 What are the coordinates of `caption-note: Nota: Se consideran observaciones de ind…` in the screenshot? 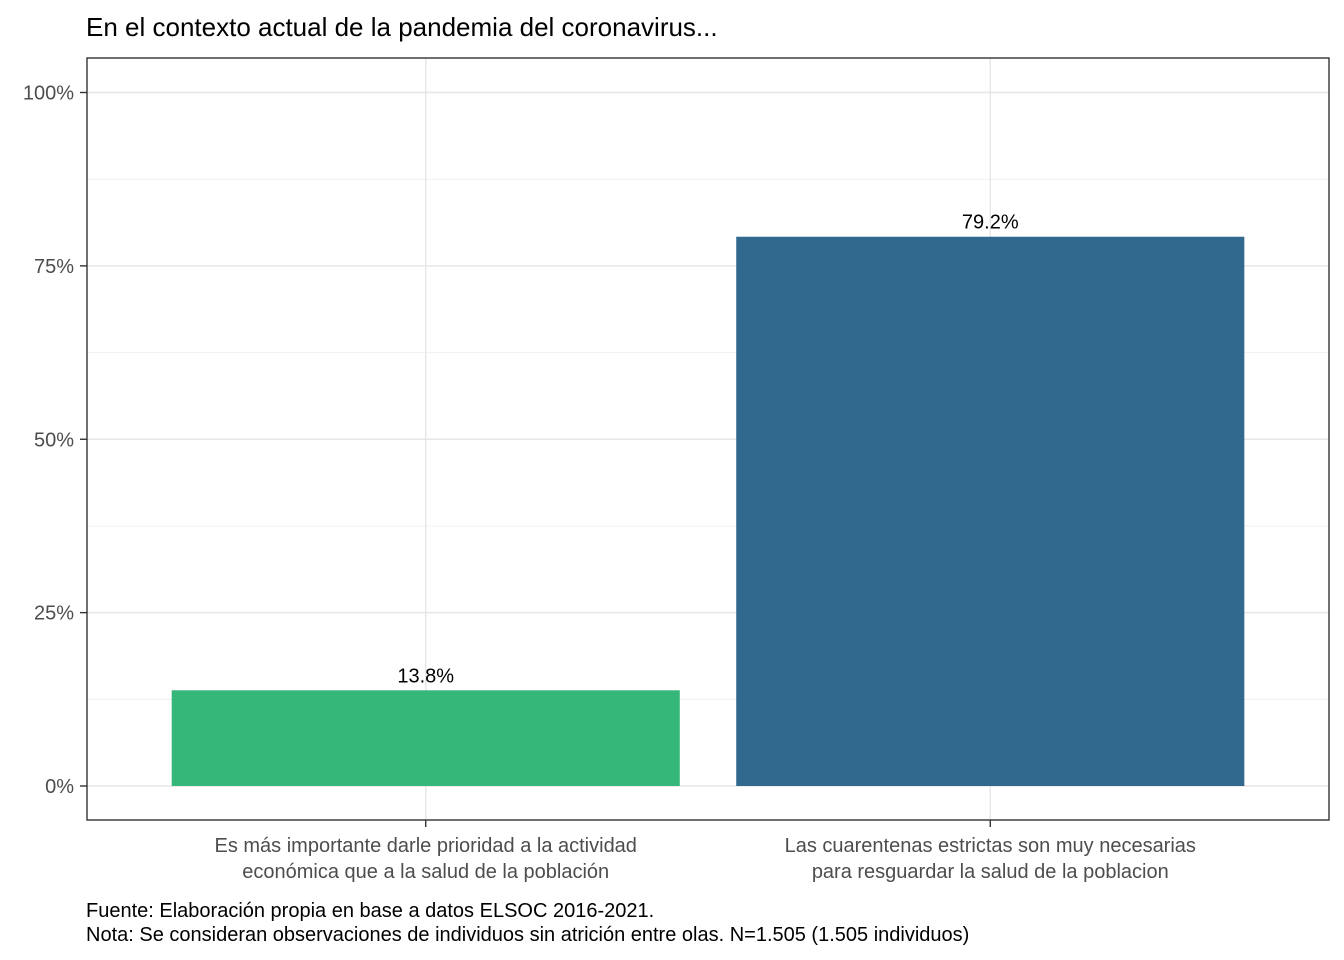 It's located at (527, 935).